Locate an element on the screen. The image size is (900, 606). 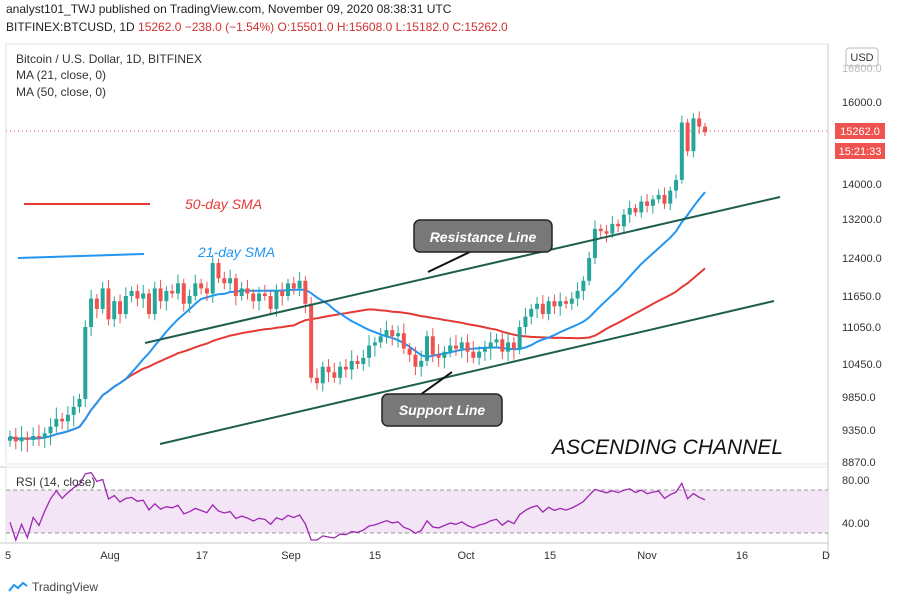
currency-button: USD is located at coordinates (862, 57).